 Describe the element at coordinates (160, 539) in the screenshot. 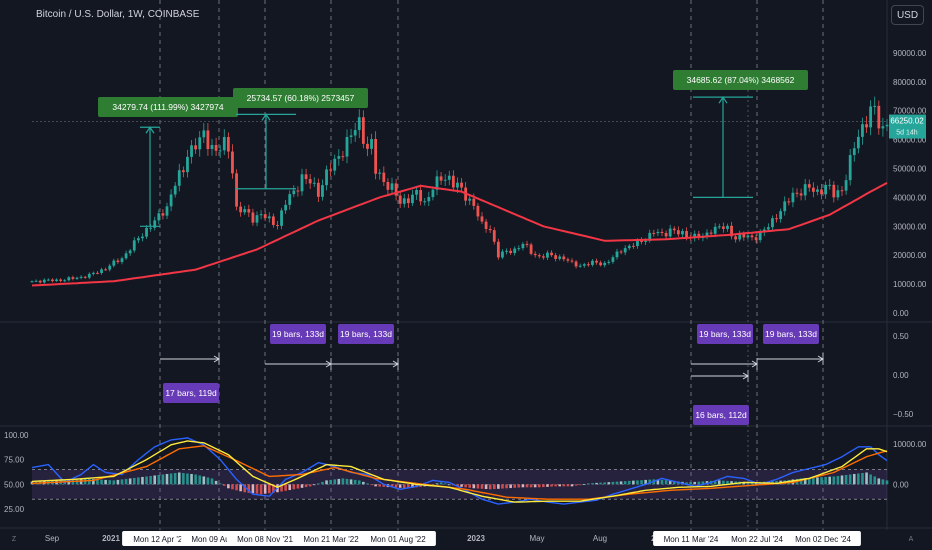

I see `date-marker-label: Mon 12 Apr '21` at that location.